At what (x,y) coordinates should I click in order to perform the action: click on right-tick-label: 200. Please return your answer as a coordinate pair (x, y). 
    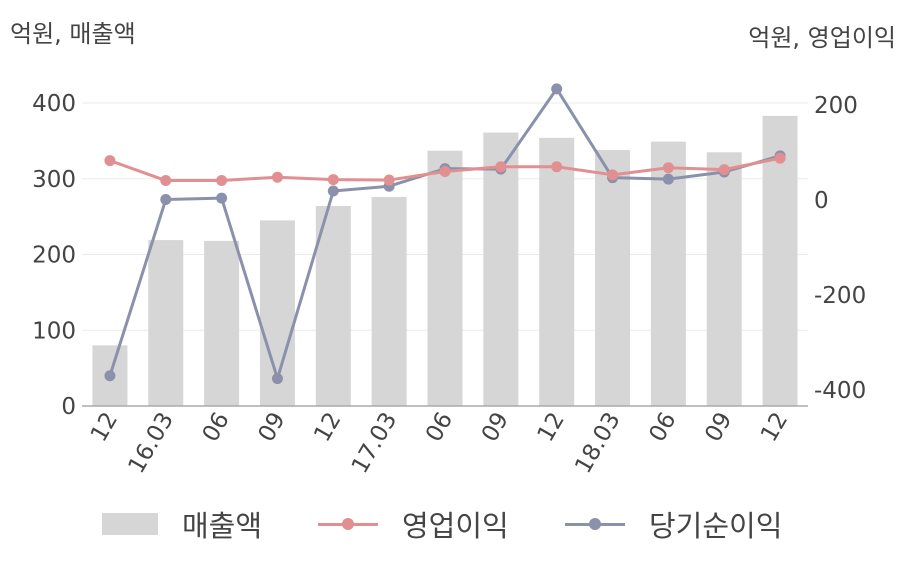
    Looking at the image, I should click on (836, 106).